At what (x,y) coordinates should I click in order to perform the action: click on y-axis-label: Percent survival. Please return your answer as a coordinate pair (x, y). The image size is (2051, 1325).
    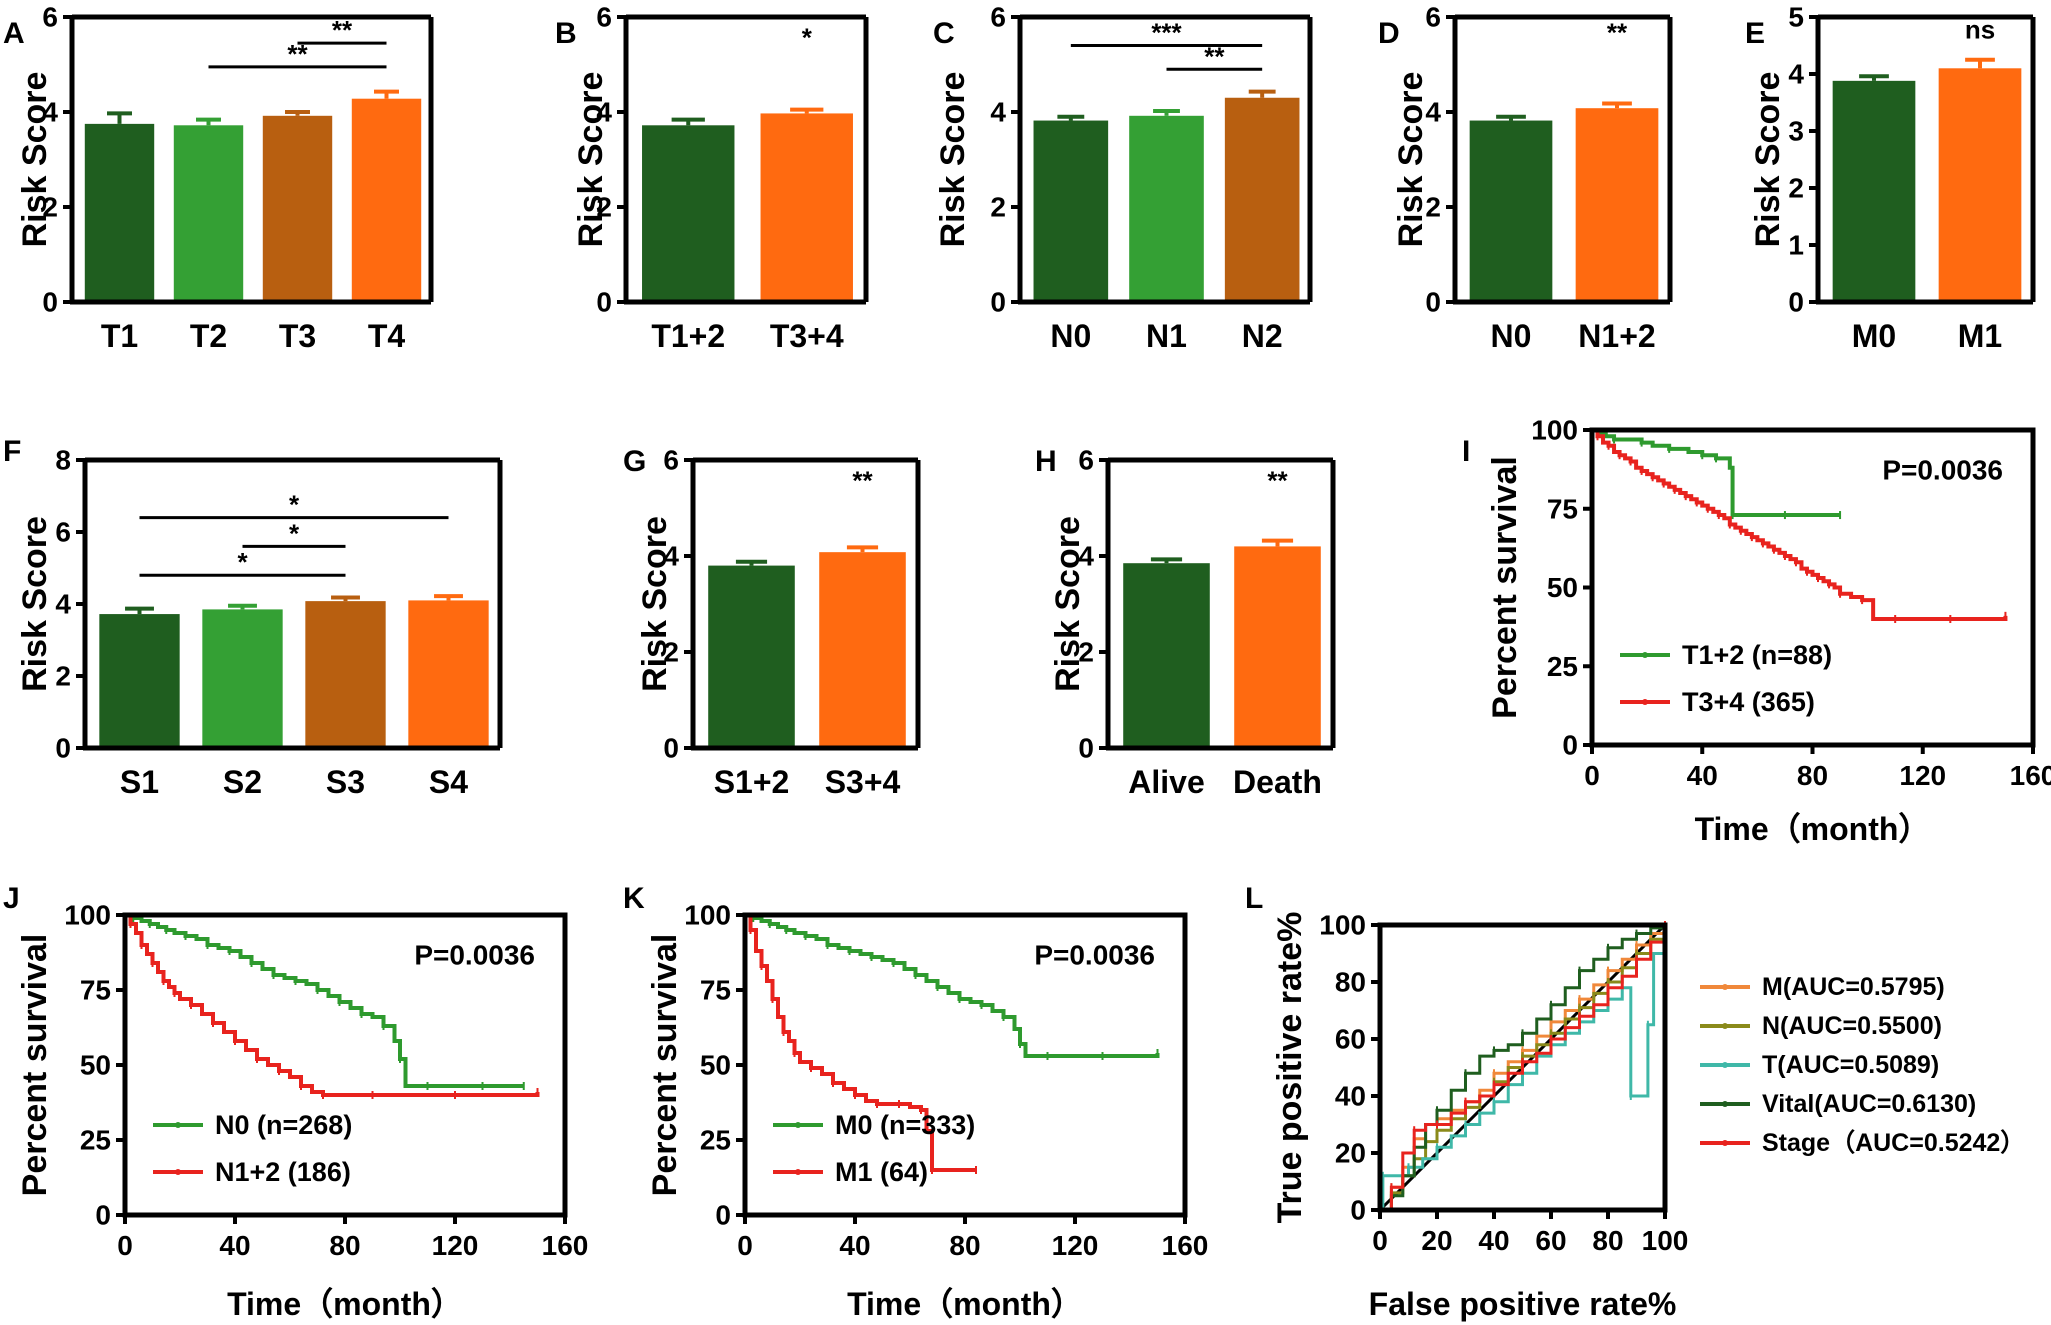
    Looking at the image, I should click on (665, 1065).